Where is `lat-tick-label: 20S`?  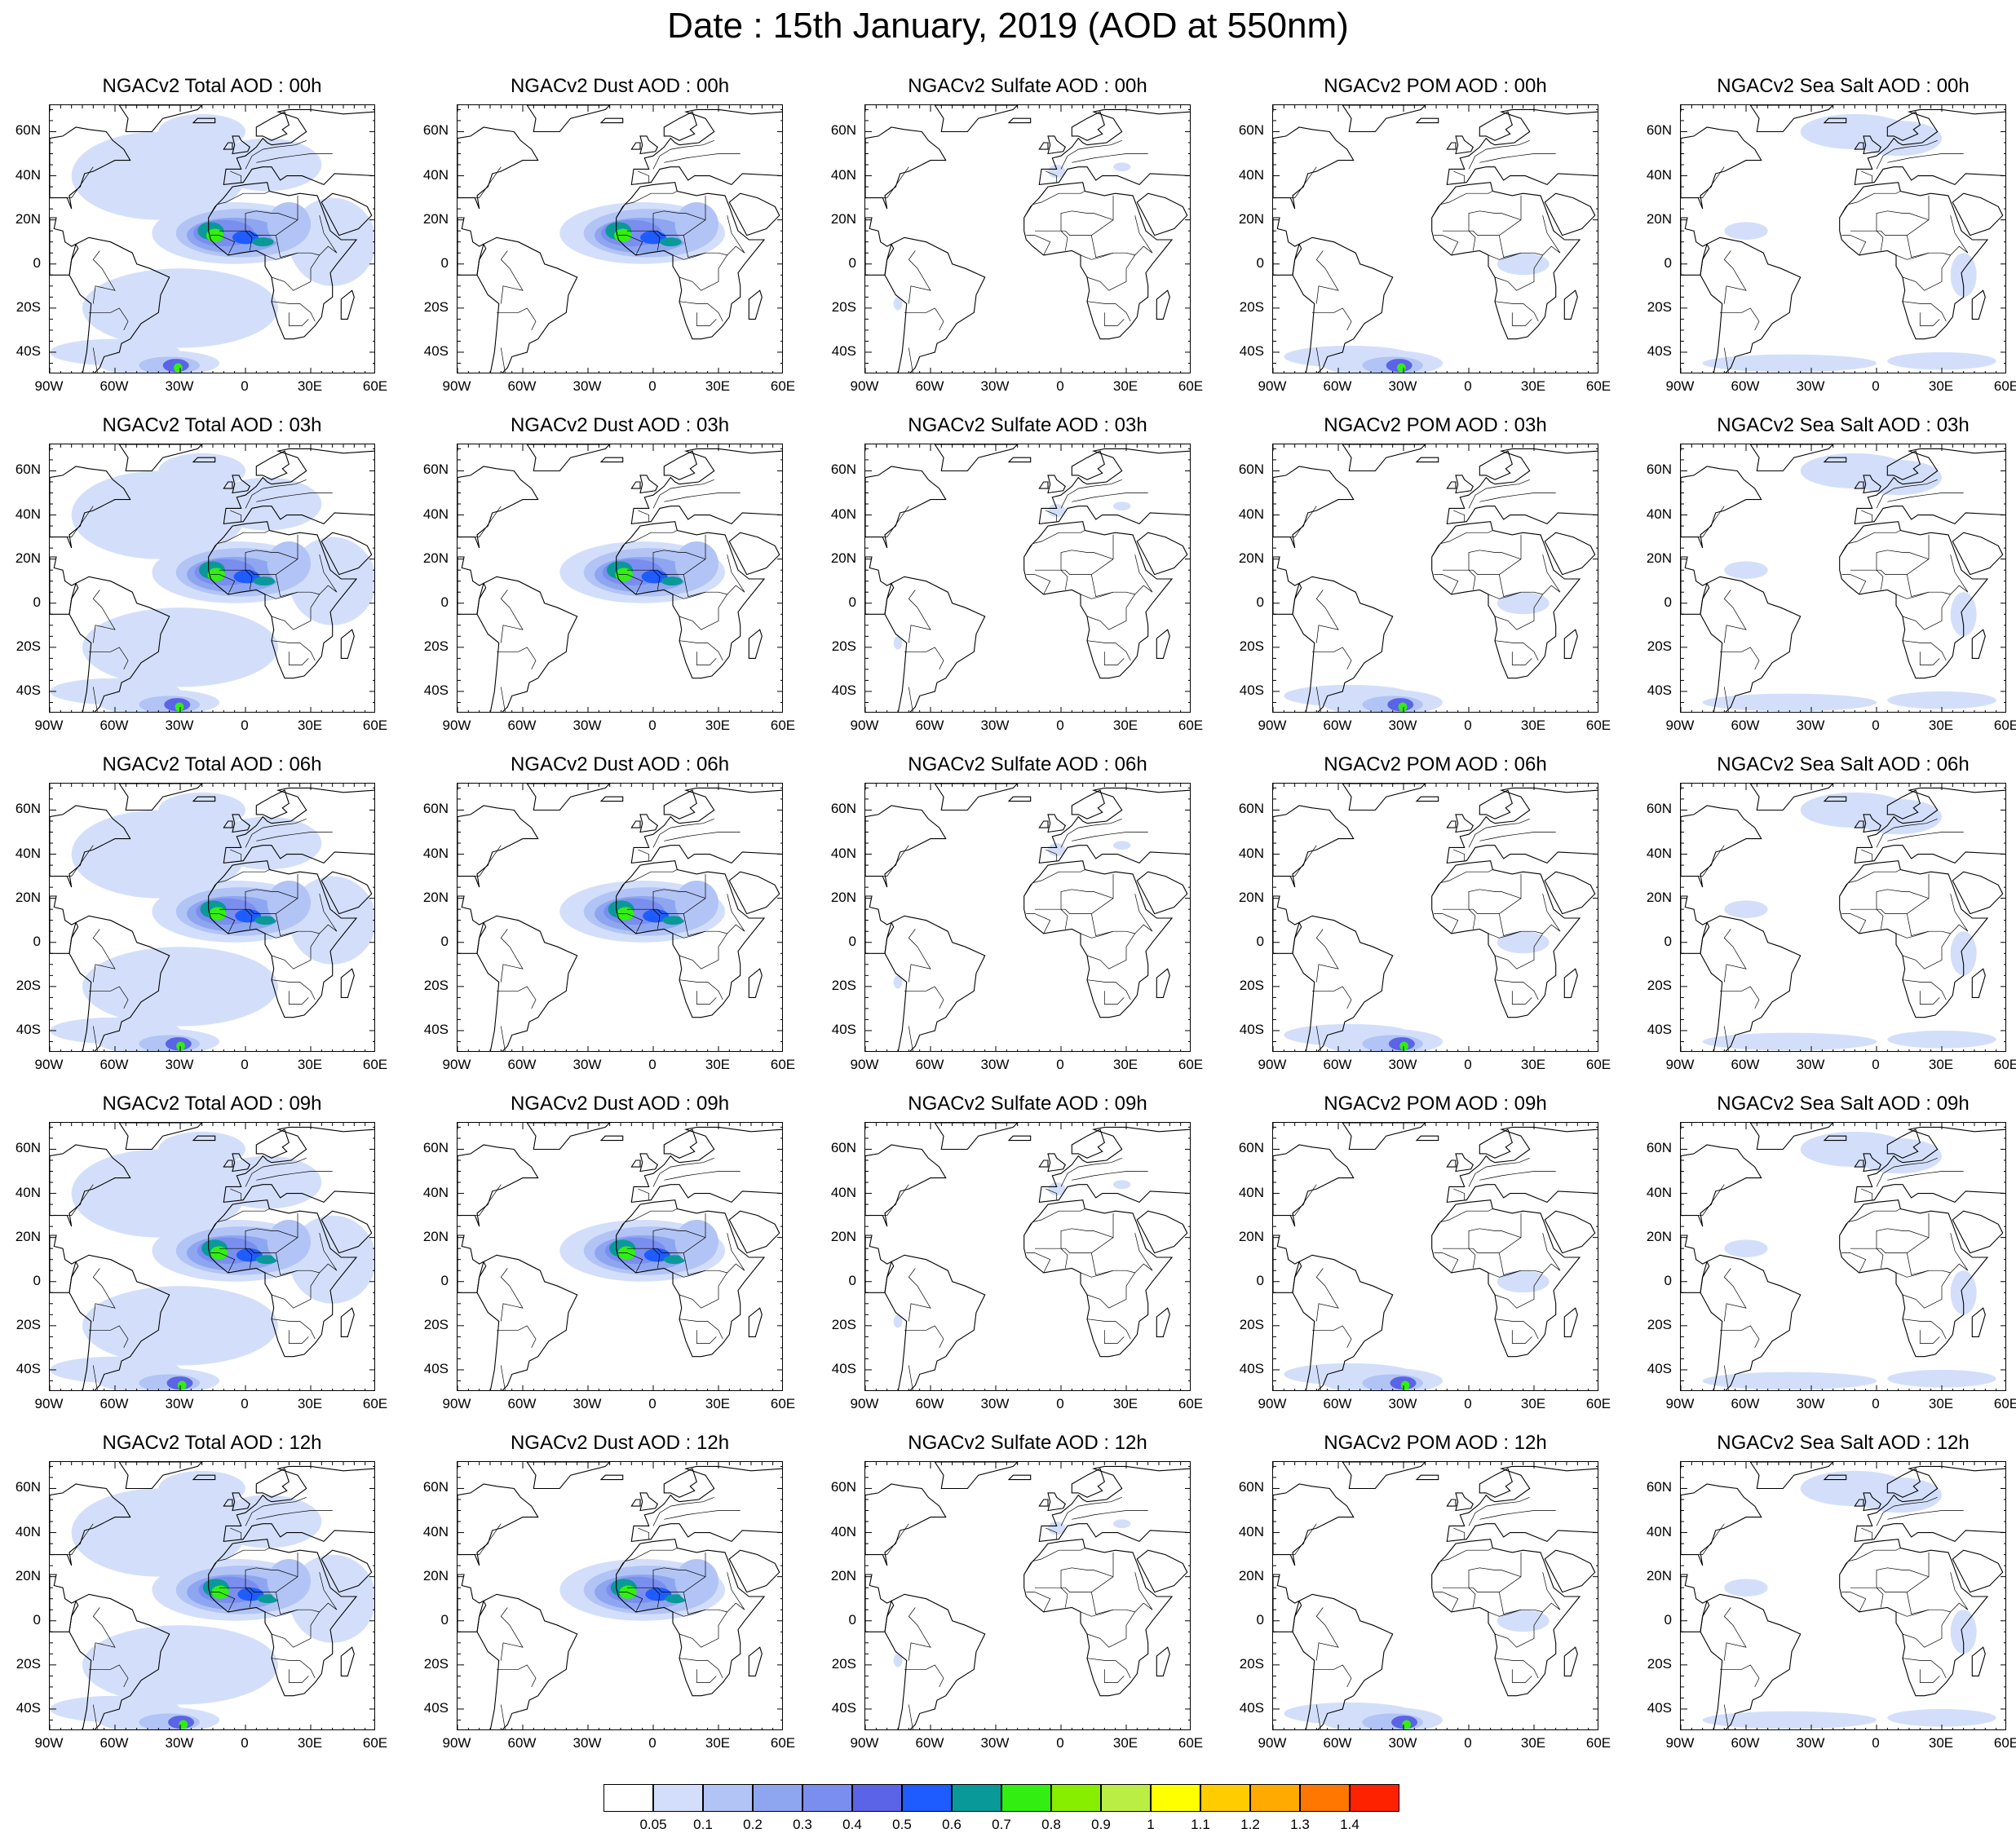
lat-tick-label: 20S is located at coordinates (843, 985).